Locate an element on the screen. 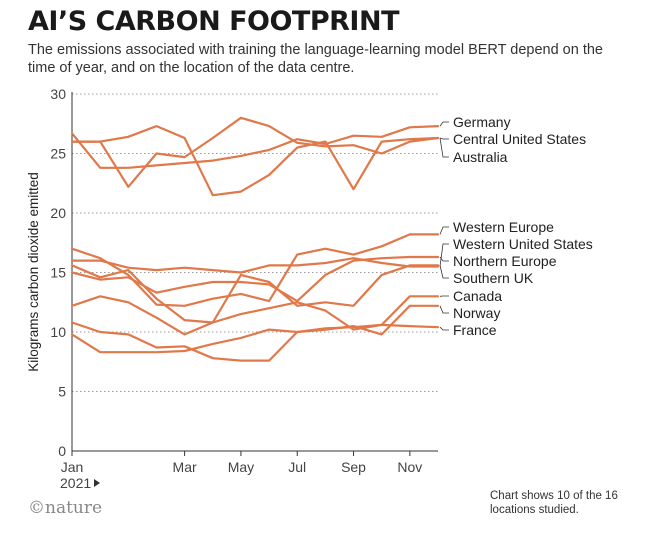 The width and height of the screenshot is (660, 537). y-axis-title: Kilograms carbon dioxide emitted is located at coordinates (33, 272).